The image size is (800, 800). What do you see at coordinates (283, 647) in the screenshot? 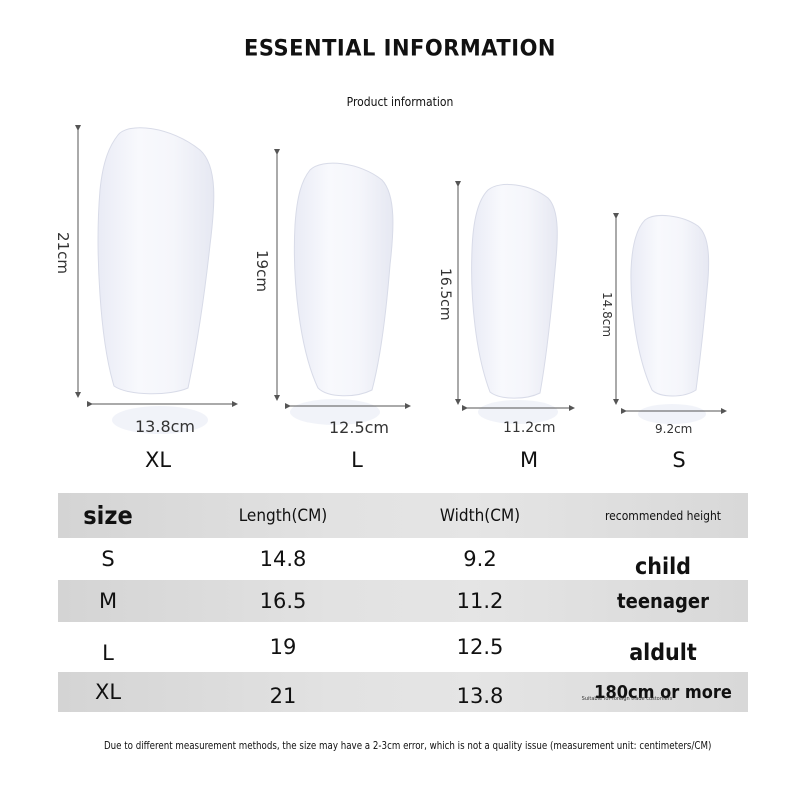
I see `row-length: 19` at bounding box center [283, 647].